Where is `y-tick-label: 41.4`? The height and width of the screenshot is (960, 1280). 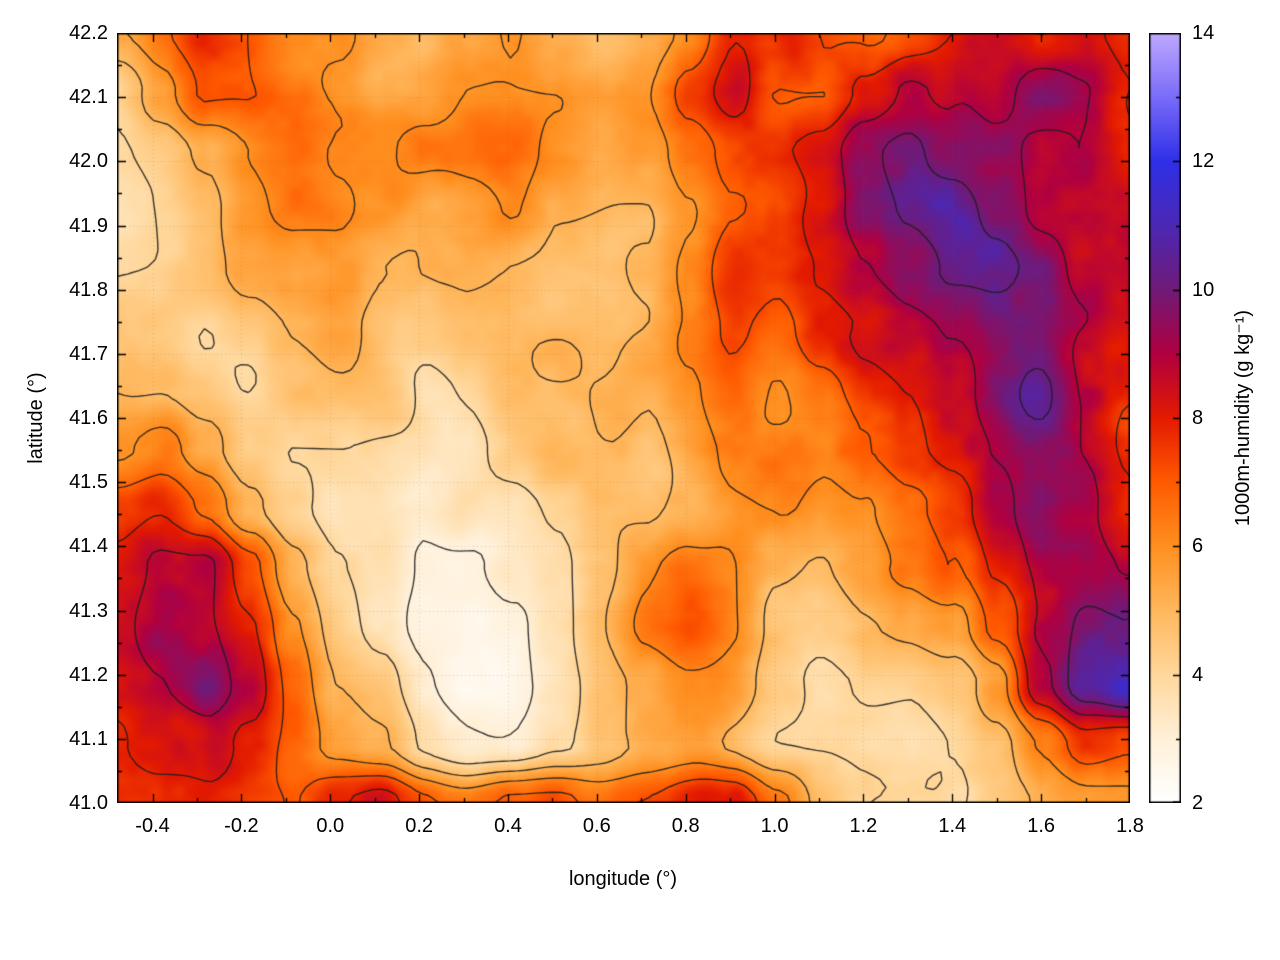 y-tick-label: 41.4 is located at coordinates (88, 546).